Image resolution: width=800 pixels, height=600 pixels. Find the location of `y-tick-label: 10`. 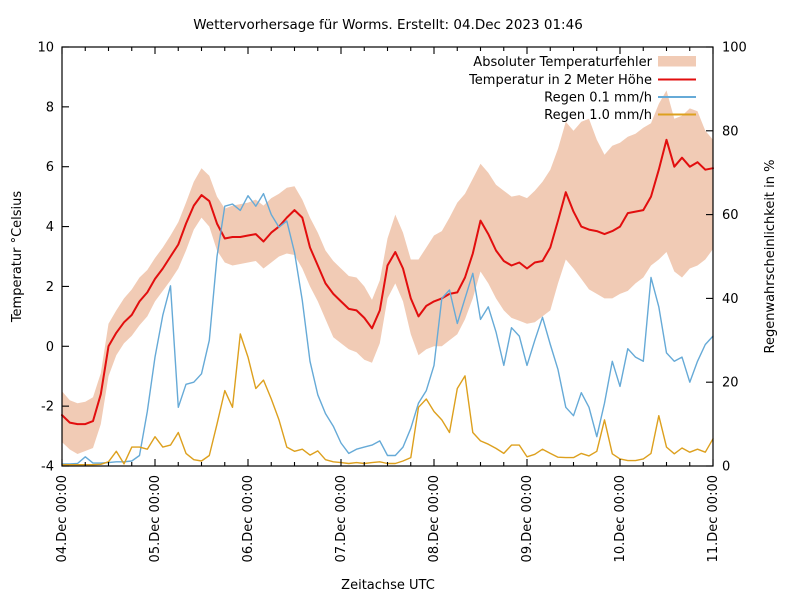

y-tick-label: 10 is located at coordinates (45, 48).